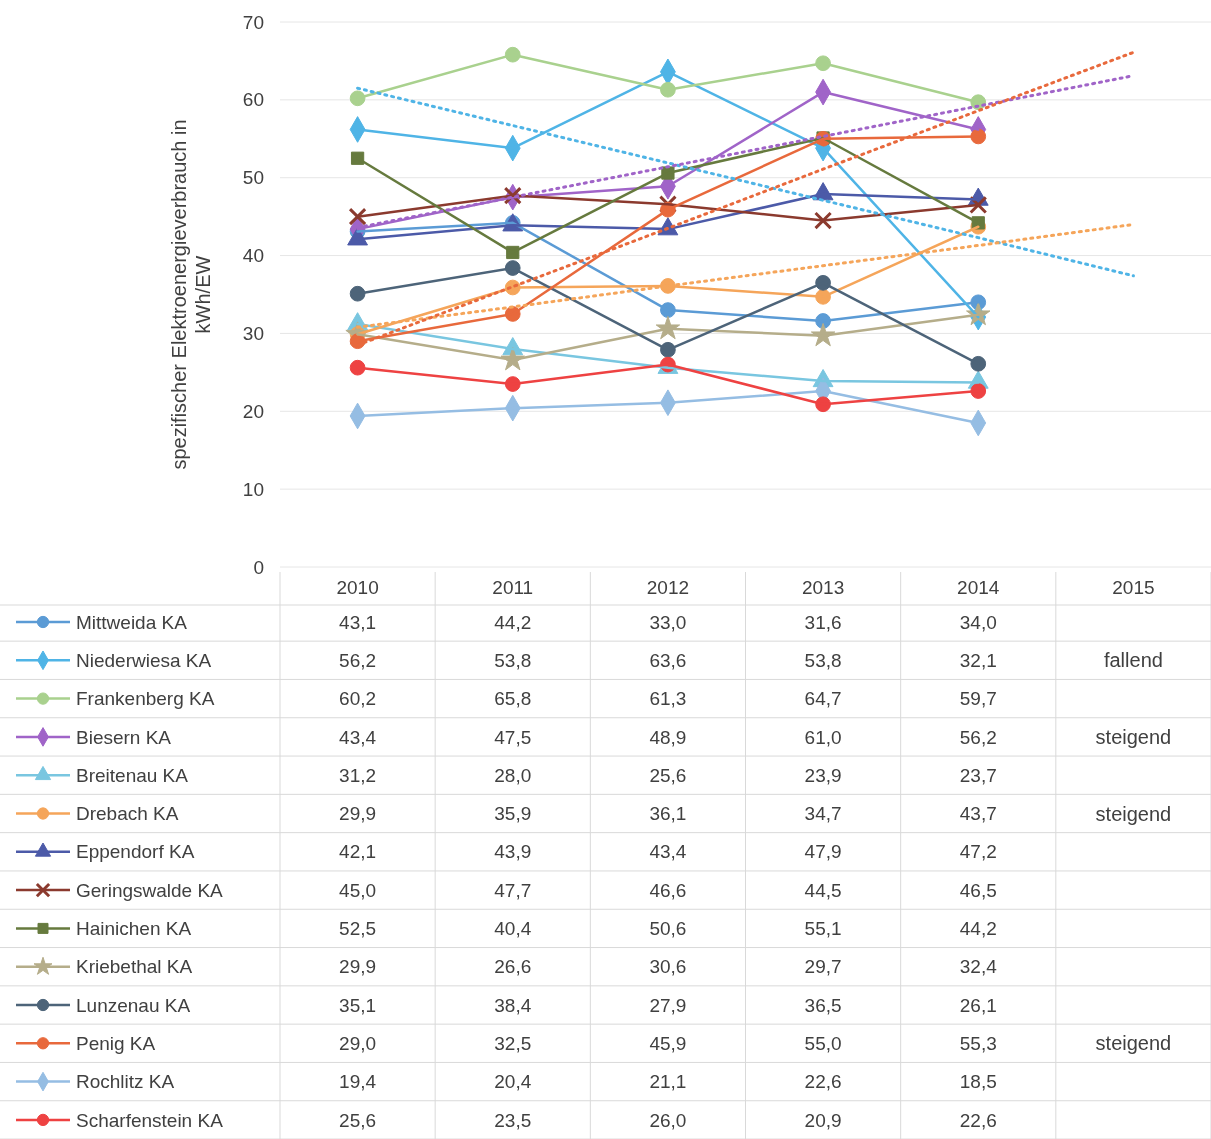 Image resolution: width=1211 pixels, height=1139 pixels. I want to click on data-label: 26,1, so click(978, 1005).